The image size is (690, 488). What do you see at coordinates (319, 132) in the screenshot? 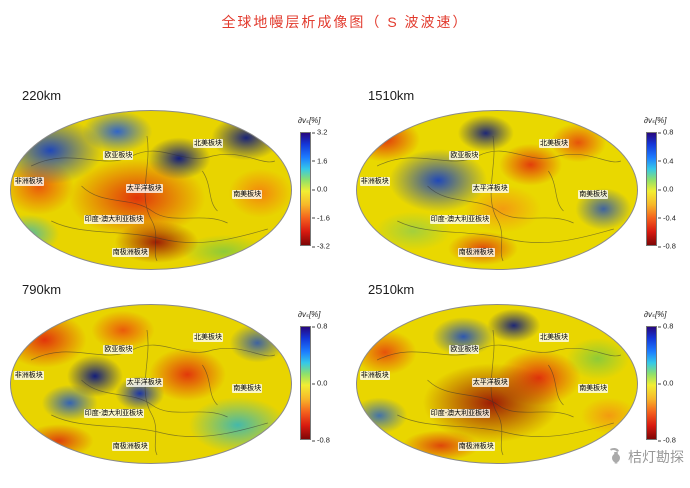
I see `colorbar-tick: 3.2` at bounding box center [319, 132].